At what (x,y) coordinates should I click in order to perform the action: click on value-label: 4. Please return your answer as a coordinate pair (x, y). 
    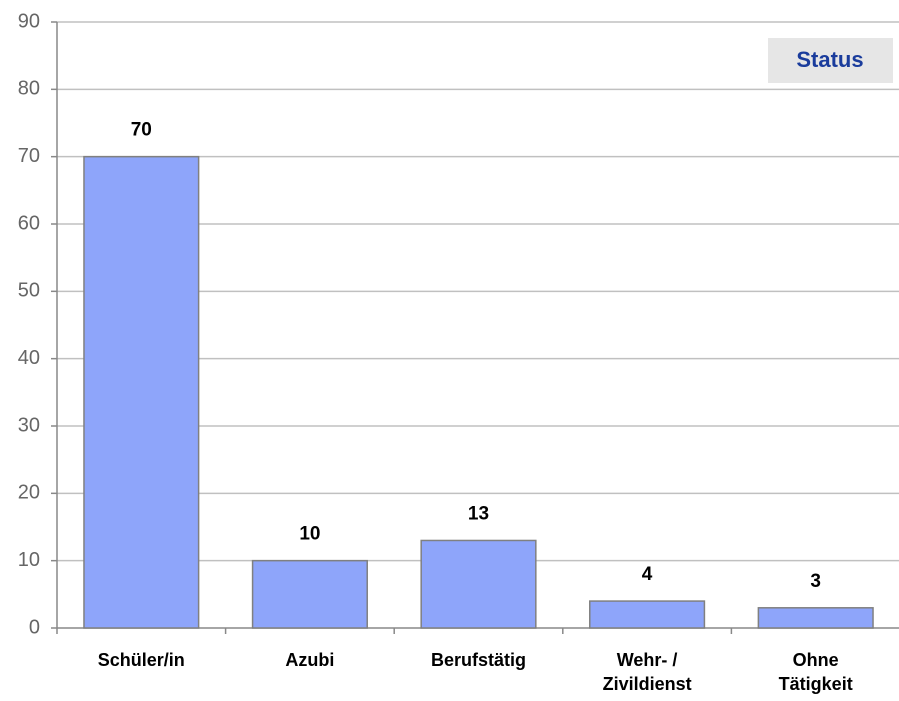
    Looking at the image, I should click on (647, 574).